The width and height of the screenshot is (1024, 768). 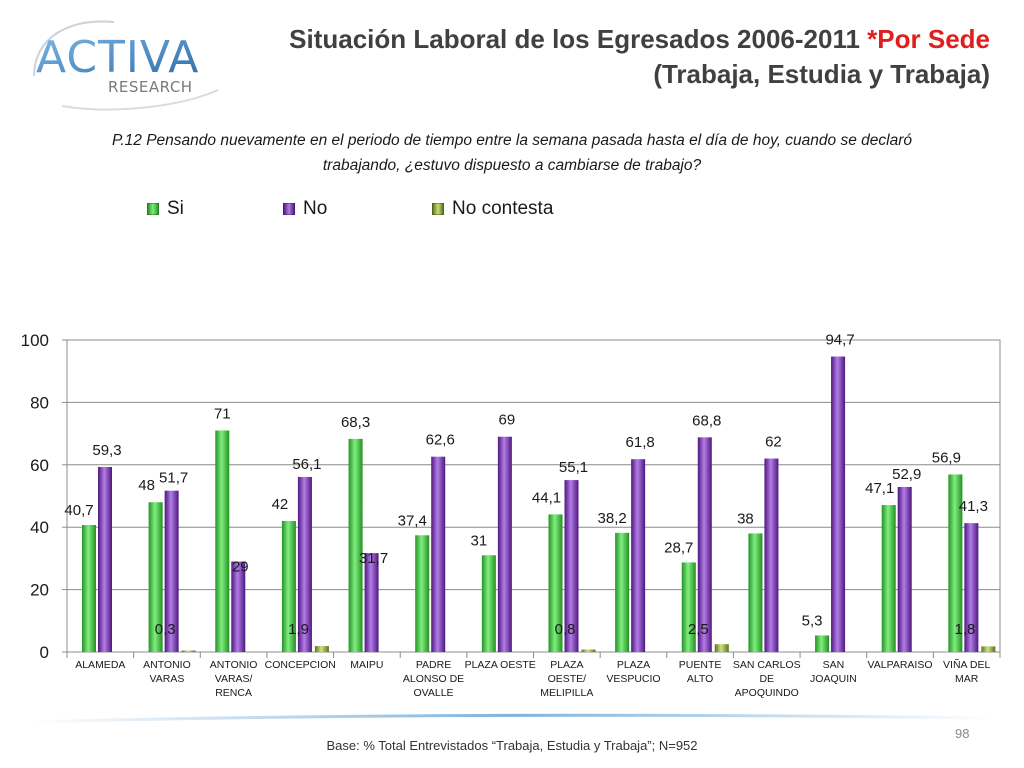 What do you see at coordinates (612, 518) in the screenshot?
I see `data-label-si: 38,2` at bounding box center [612, 518].